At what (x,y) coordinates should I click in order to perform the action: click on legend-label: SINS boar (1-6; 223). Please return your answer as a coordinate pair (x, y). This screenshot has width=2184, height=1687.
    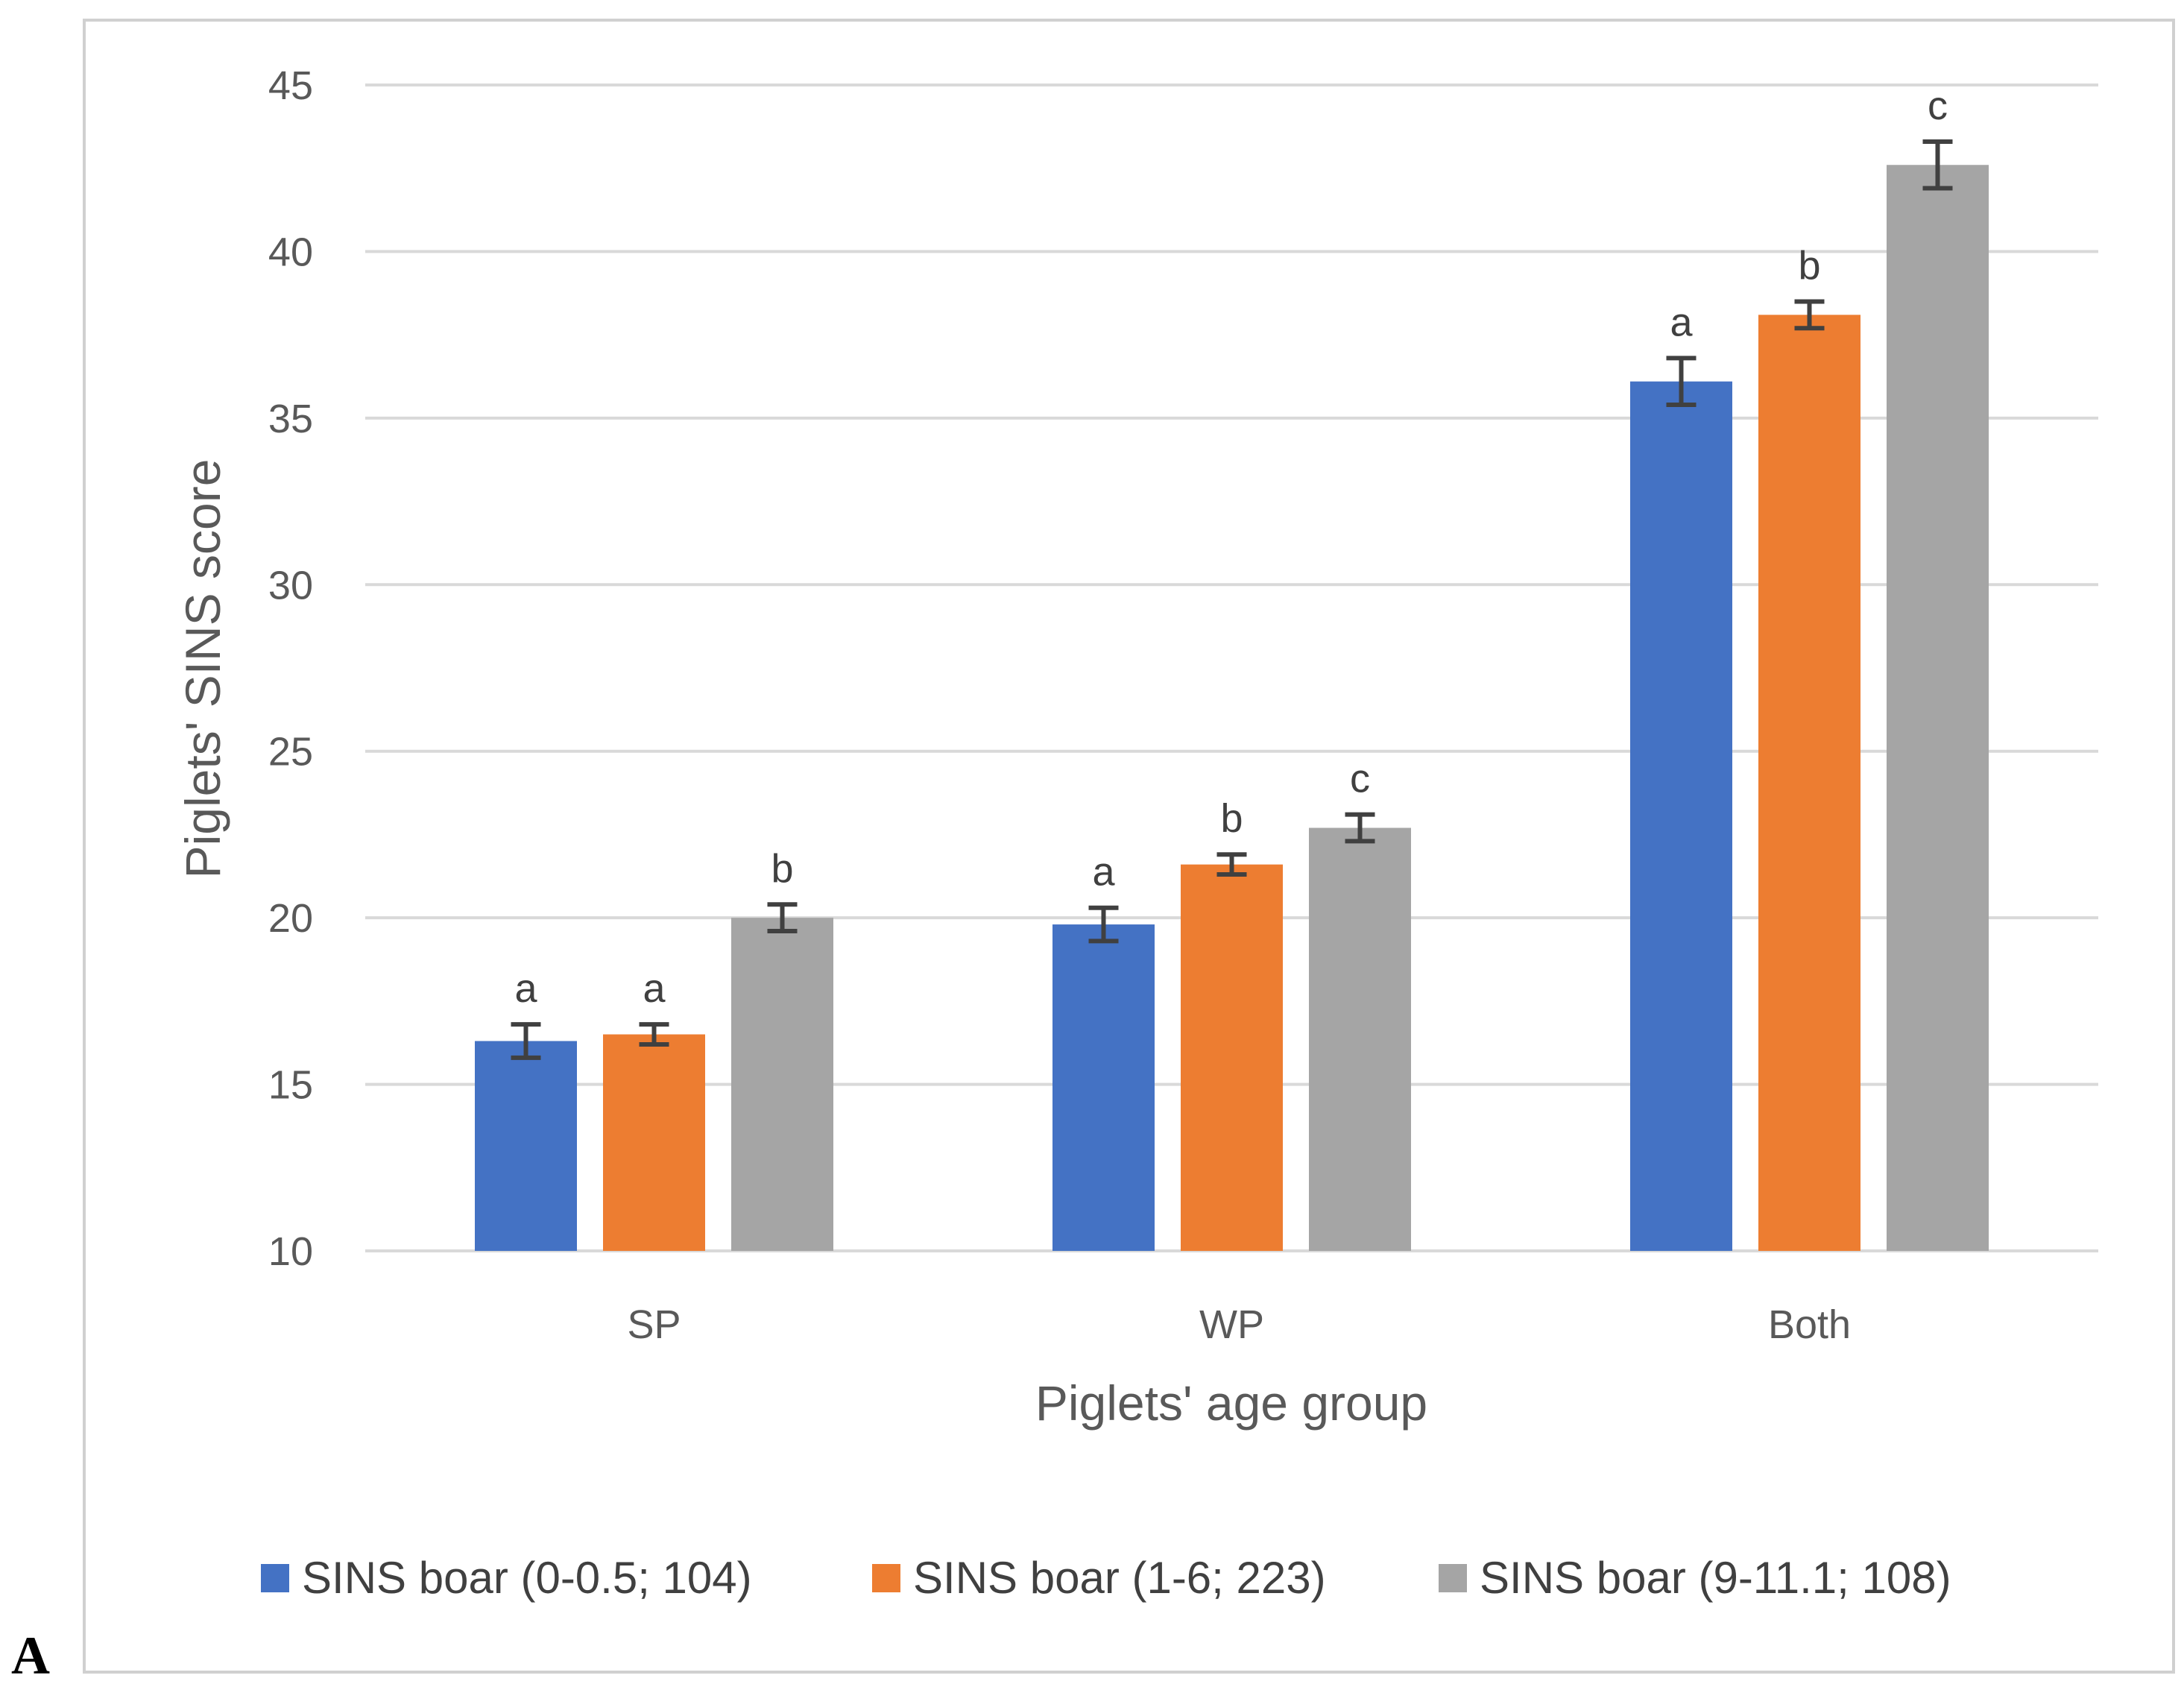
    Looking at the image, I should click on (1119, 1578).